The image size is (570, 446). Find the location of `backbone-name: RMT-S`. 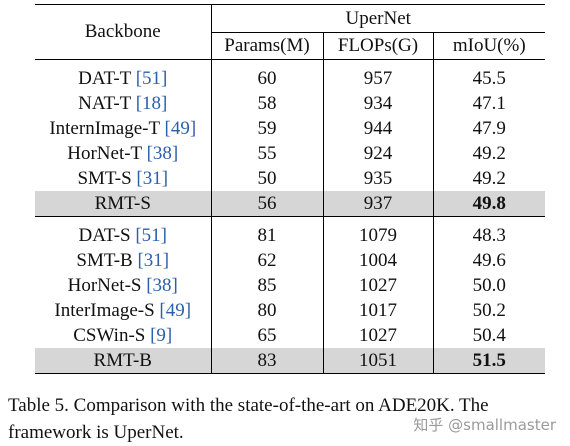

backbone-name: RMT-S is located at coordinates (122, 203).